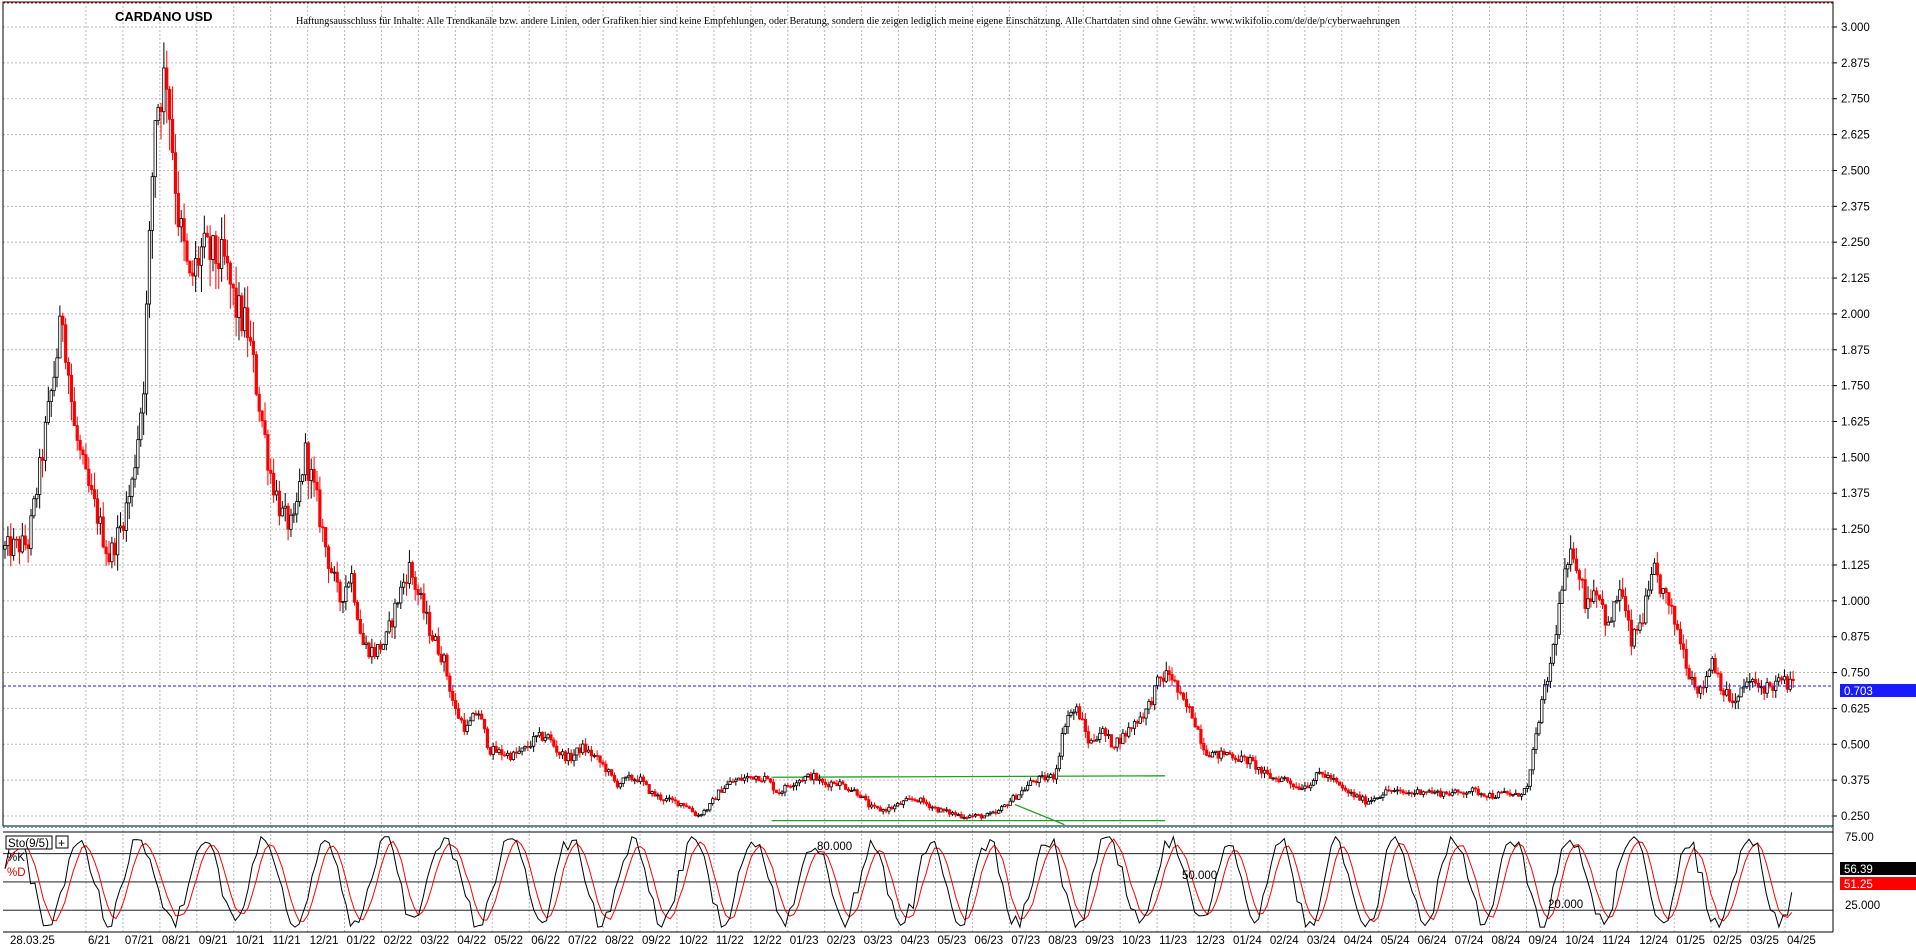  I want to click on d-label: %D, so click(16, 873).